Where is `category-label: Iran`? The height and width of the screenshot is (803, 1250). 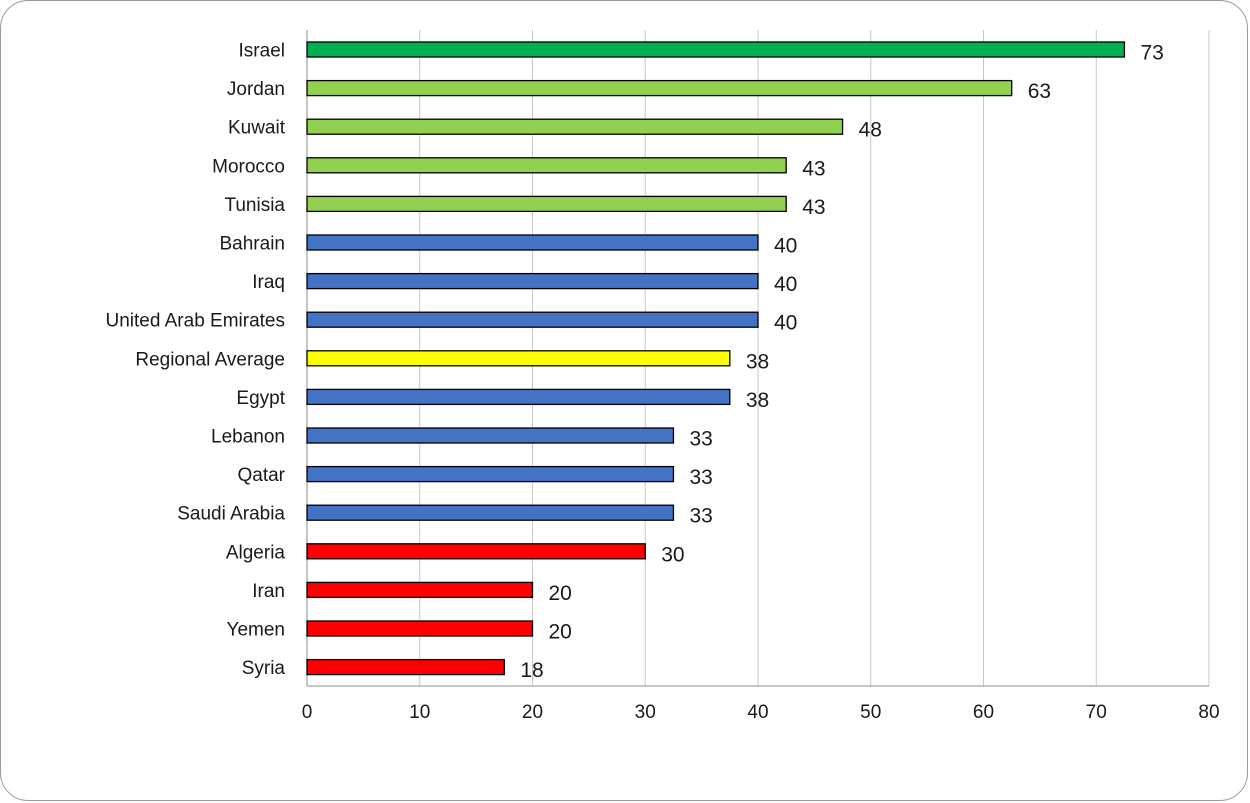
category-label: Iran is located at coordinates (268, 591).